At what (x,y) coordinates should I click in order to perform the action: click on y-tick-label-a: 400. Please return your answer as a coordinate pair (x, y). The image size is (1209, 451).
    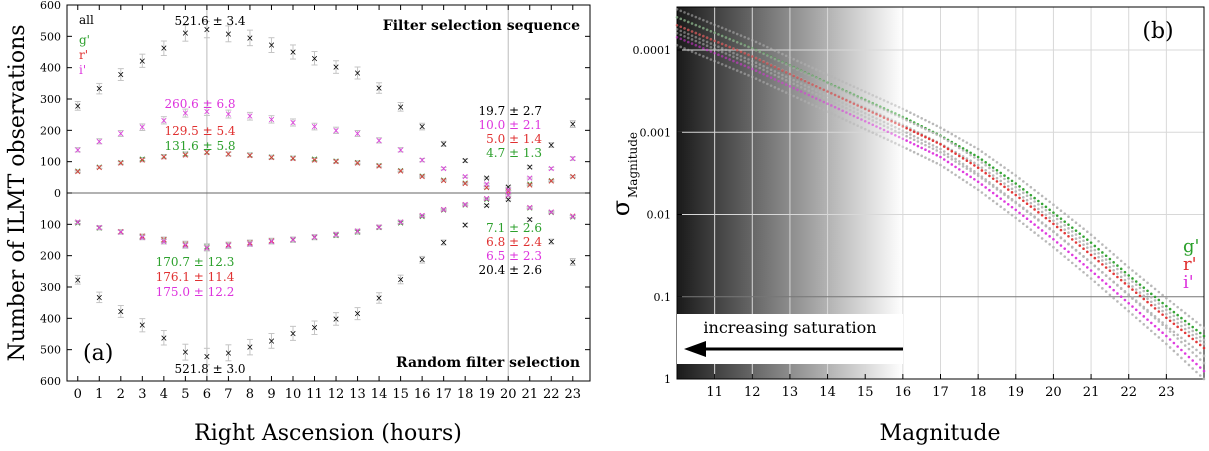
    Looking at the image, I should click on (50, 68).